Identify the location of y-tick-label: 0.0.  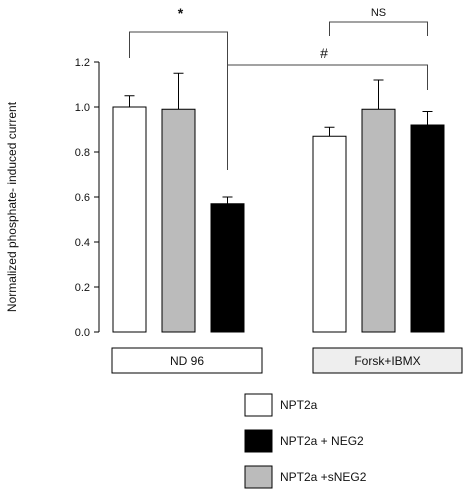
(82, 333).